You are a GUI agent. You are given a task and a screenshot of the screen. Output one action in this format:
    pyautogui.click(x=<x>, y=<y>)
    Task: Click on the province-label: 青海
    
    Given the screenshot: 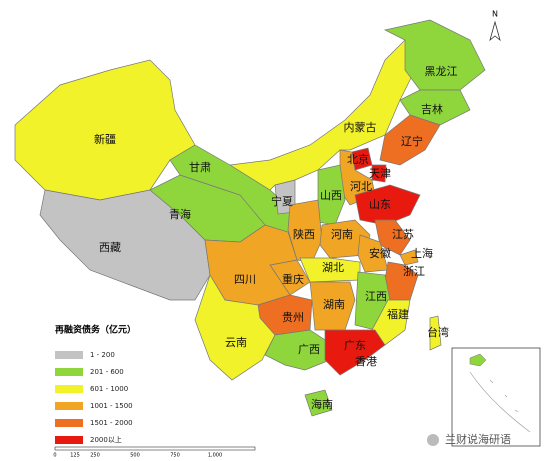 What is the action you would take?
    pyautogui.click(x=180, y=214)
    